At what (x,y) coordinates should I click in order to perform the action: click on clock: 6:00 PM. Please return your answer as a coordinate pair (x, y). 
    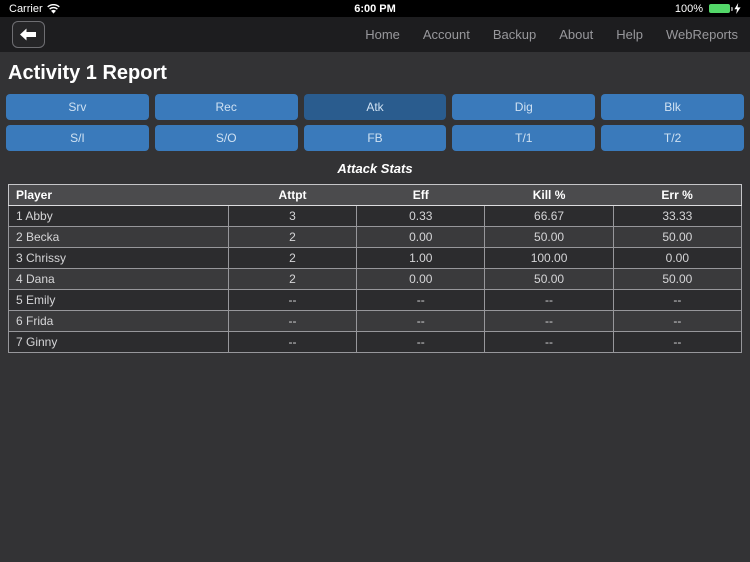
    Looking at the image, I should click on (375, 8).